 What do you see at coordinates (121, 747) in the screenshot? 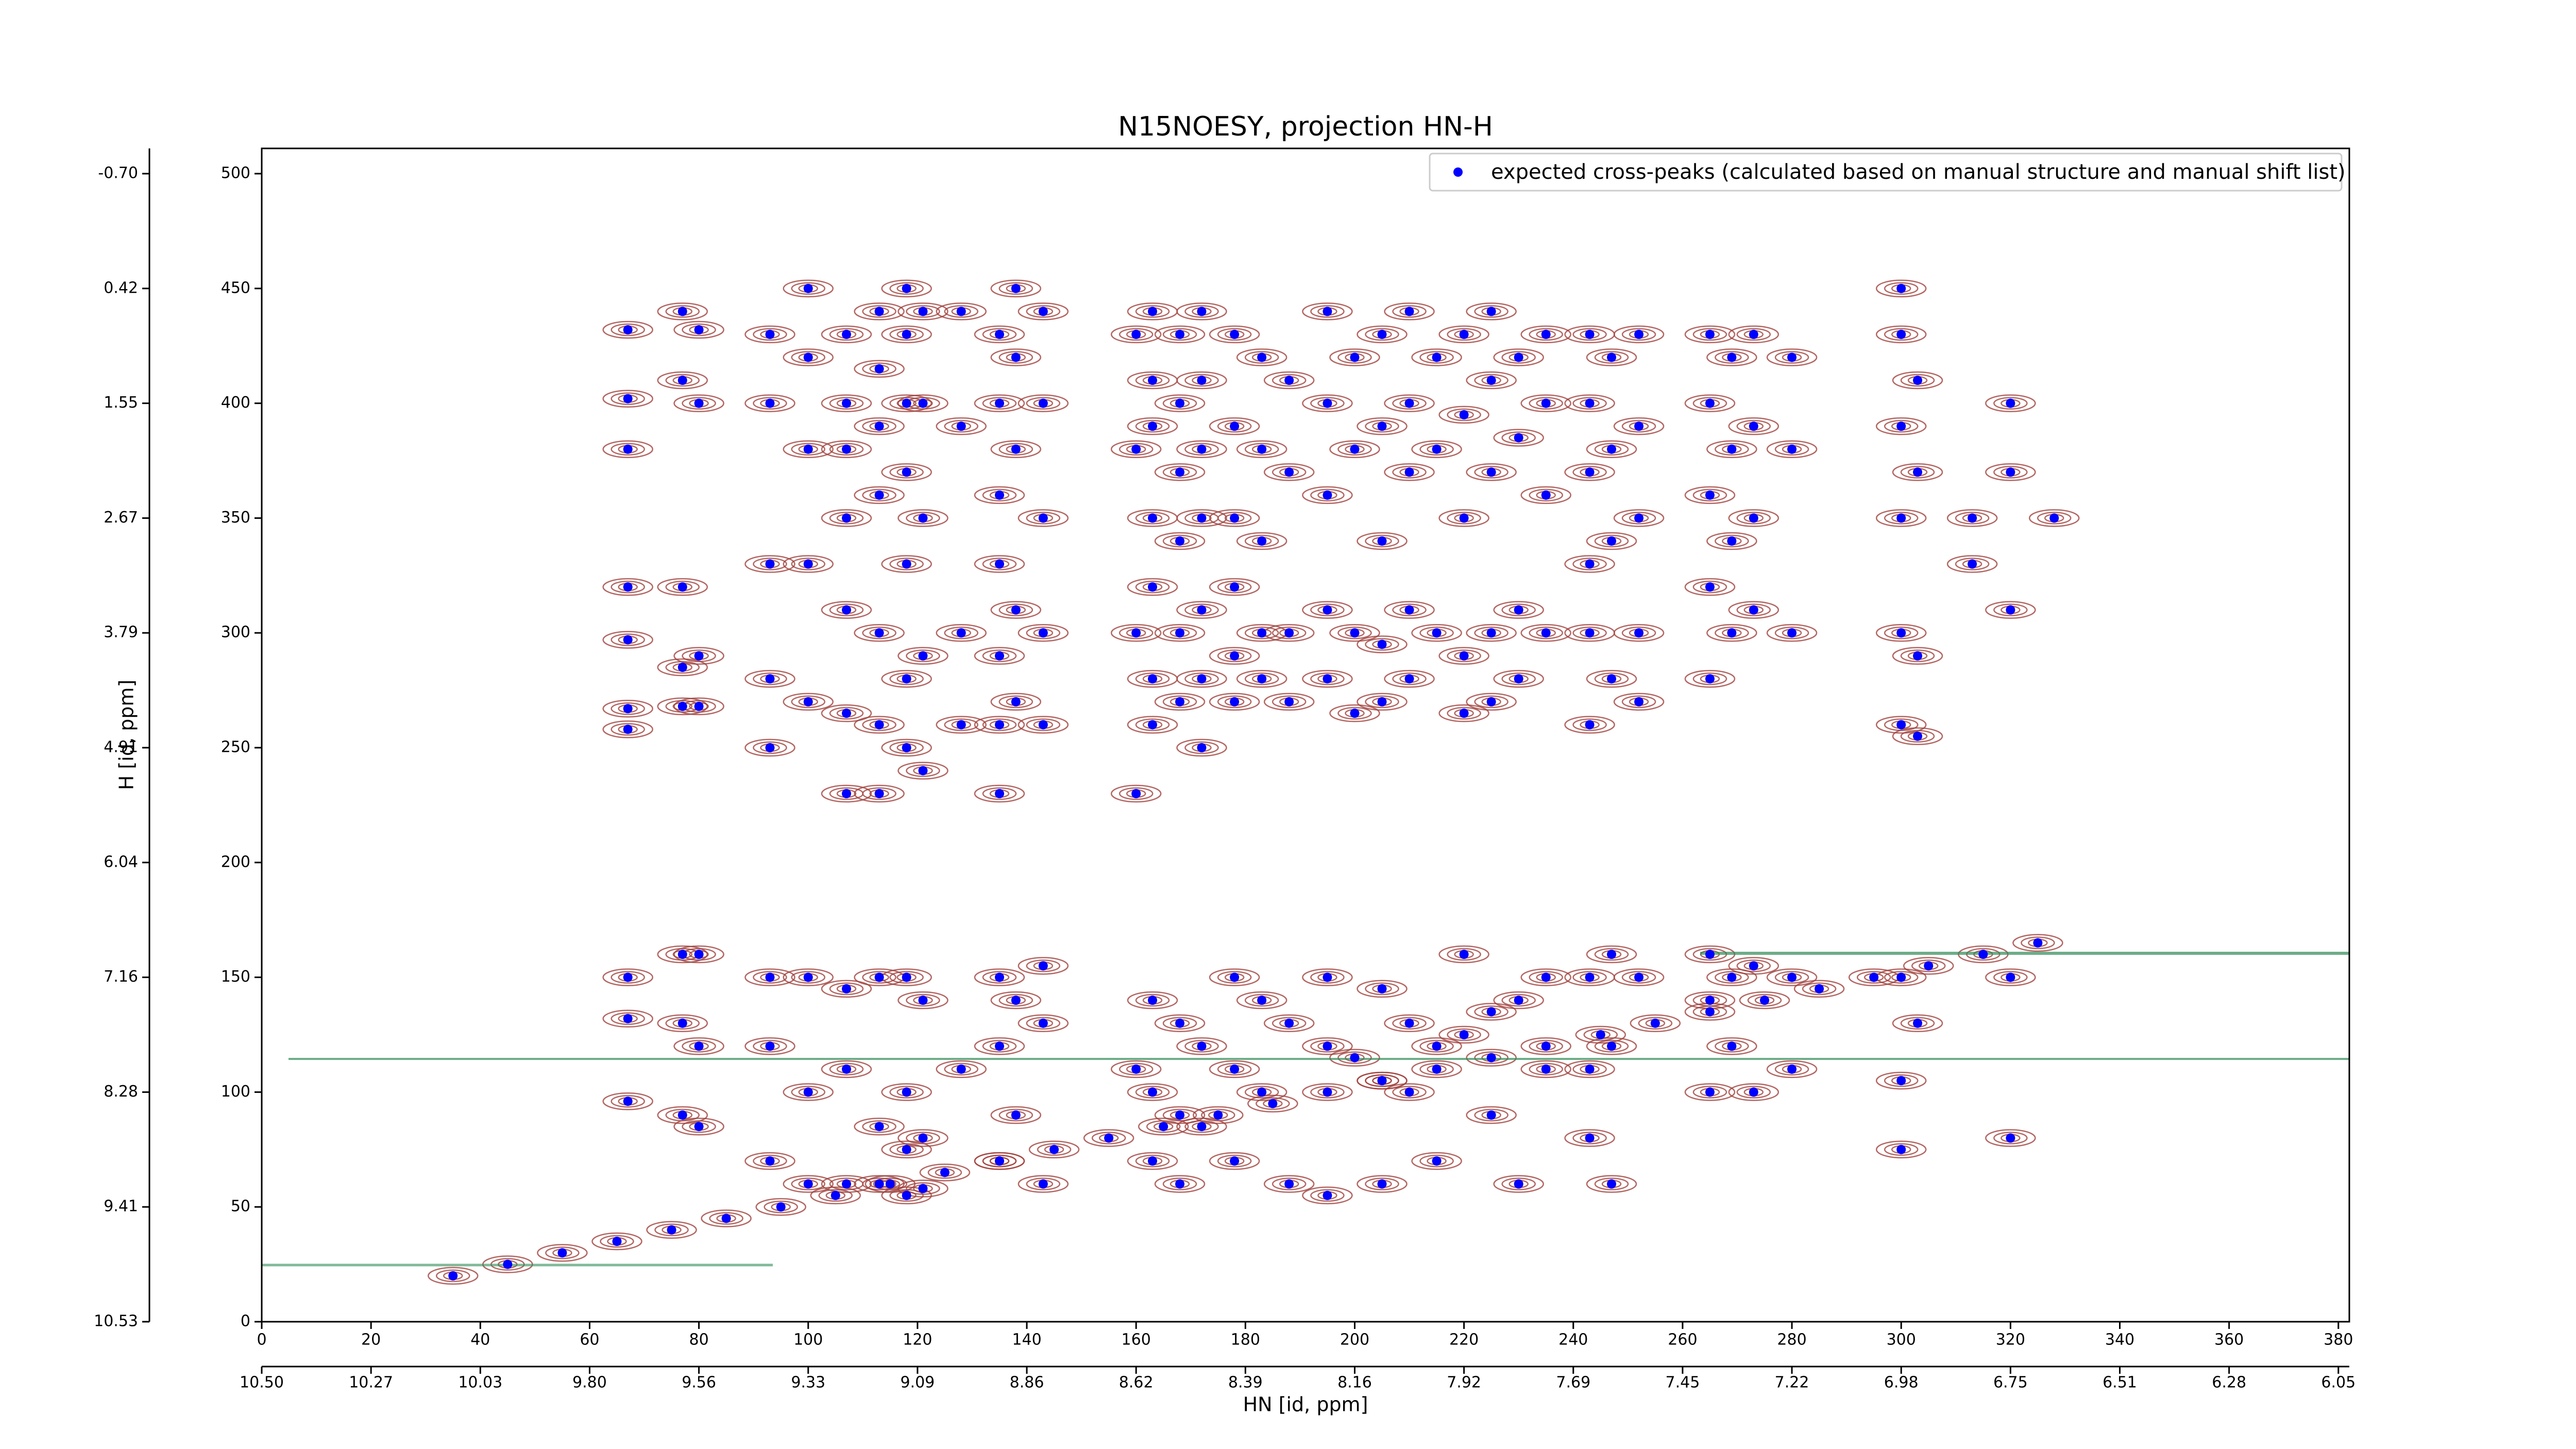
I see `ppm-y-tick-label: 4.91` at bounding box center [121, 747].